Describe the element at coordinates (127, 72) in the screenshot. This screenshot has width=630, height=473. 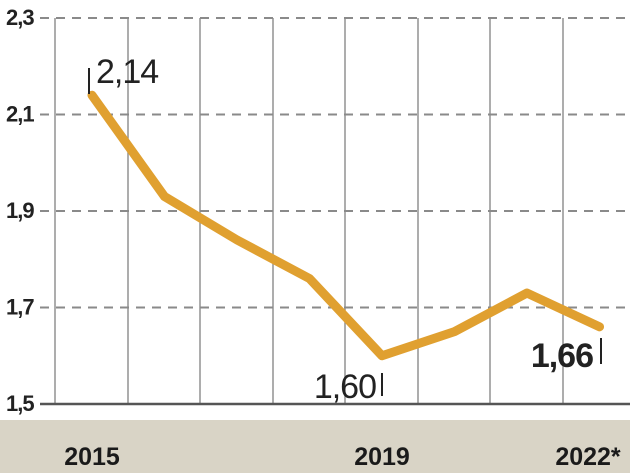
I see `data-label: 2,14` at that location.